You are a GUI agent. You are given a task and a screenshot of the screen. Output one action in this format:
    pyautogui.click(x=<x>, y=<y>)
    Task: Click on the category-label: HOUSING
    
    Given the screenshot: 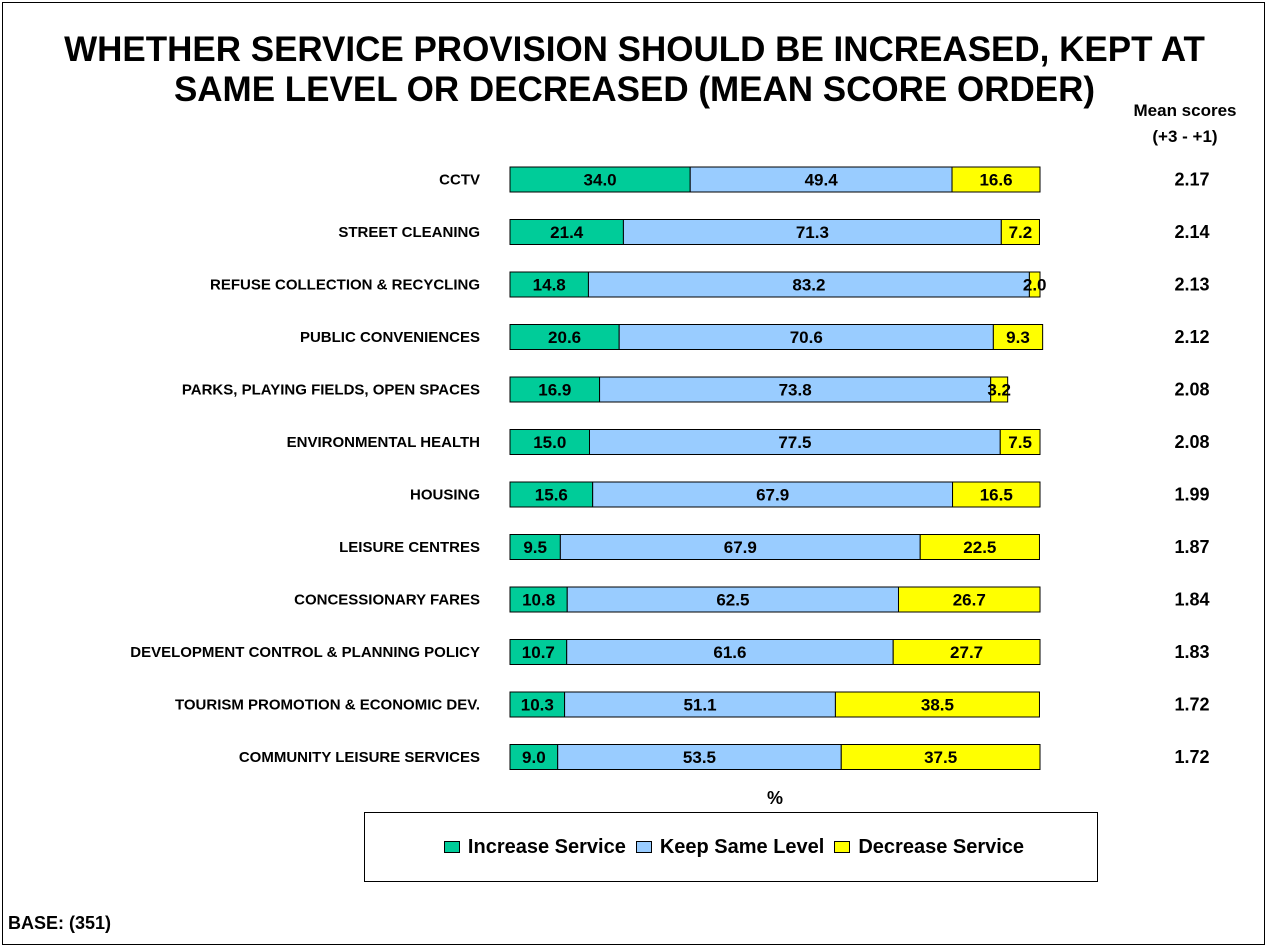 What is the action you would take?
    pyautogui.click(x=445, y=495)
    